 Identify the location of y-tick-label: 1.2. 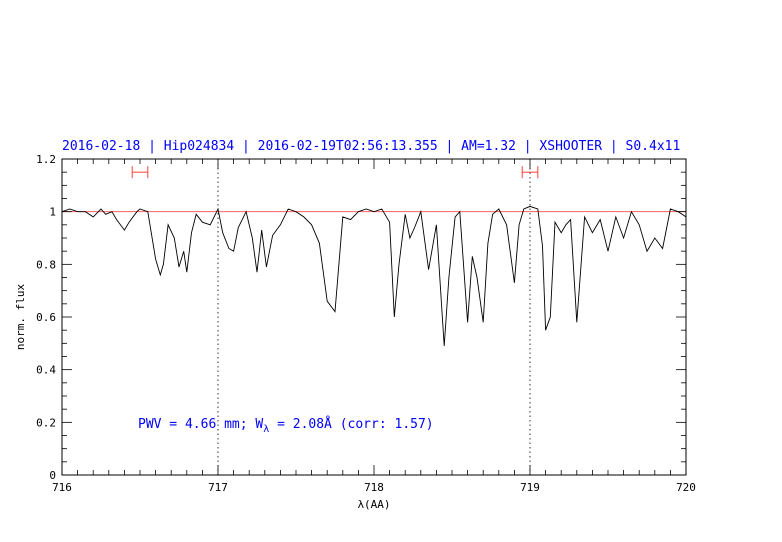
(46, 159).